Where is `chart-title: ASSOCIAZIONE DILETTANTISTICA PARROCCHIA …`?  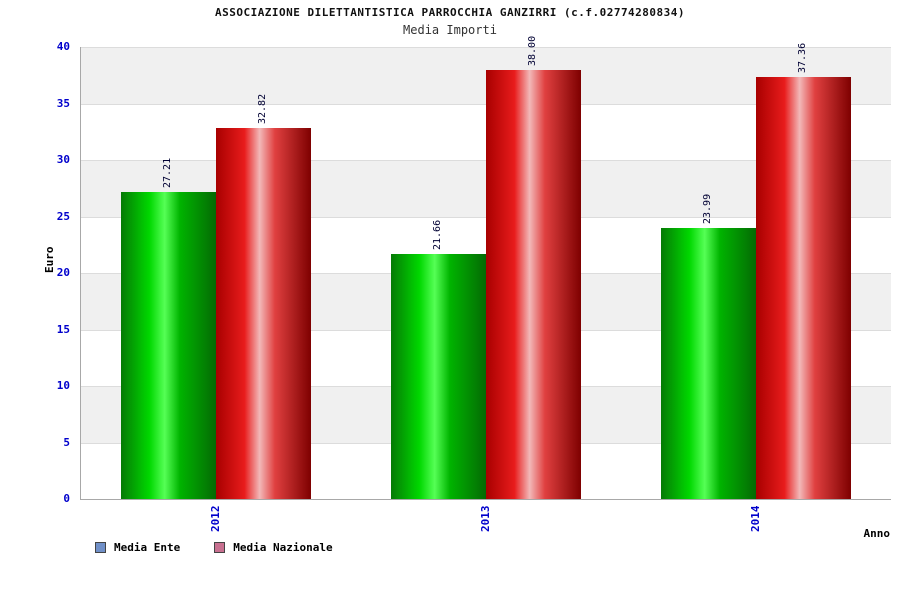
chart-title: ASSOCIAZIONE DILETTANTISTICA PARROCCHIA … is located at coordinates (450, 12).